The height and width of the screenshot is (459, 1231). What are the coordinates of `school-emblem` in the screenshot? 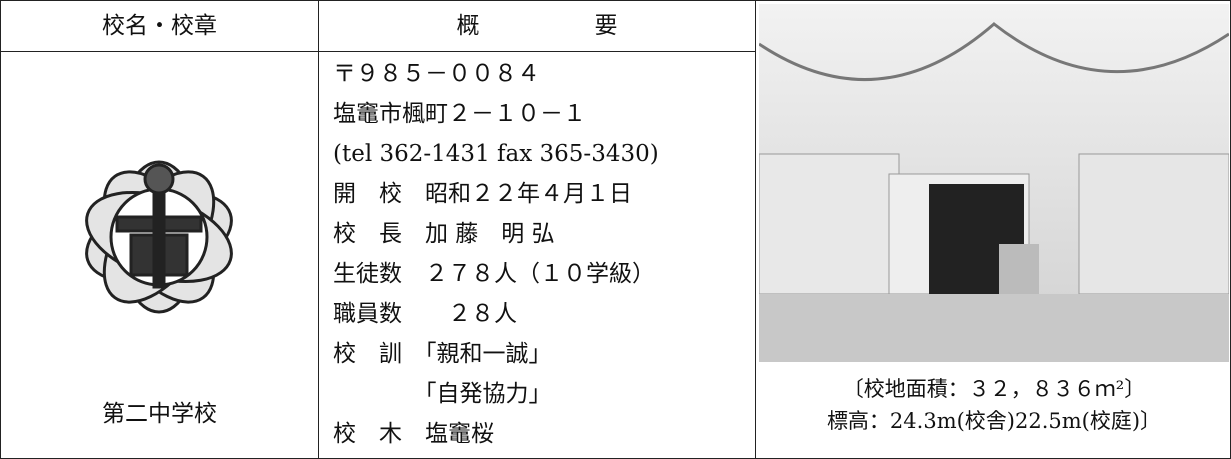 It's located at (159, 237).